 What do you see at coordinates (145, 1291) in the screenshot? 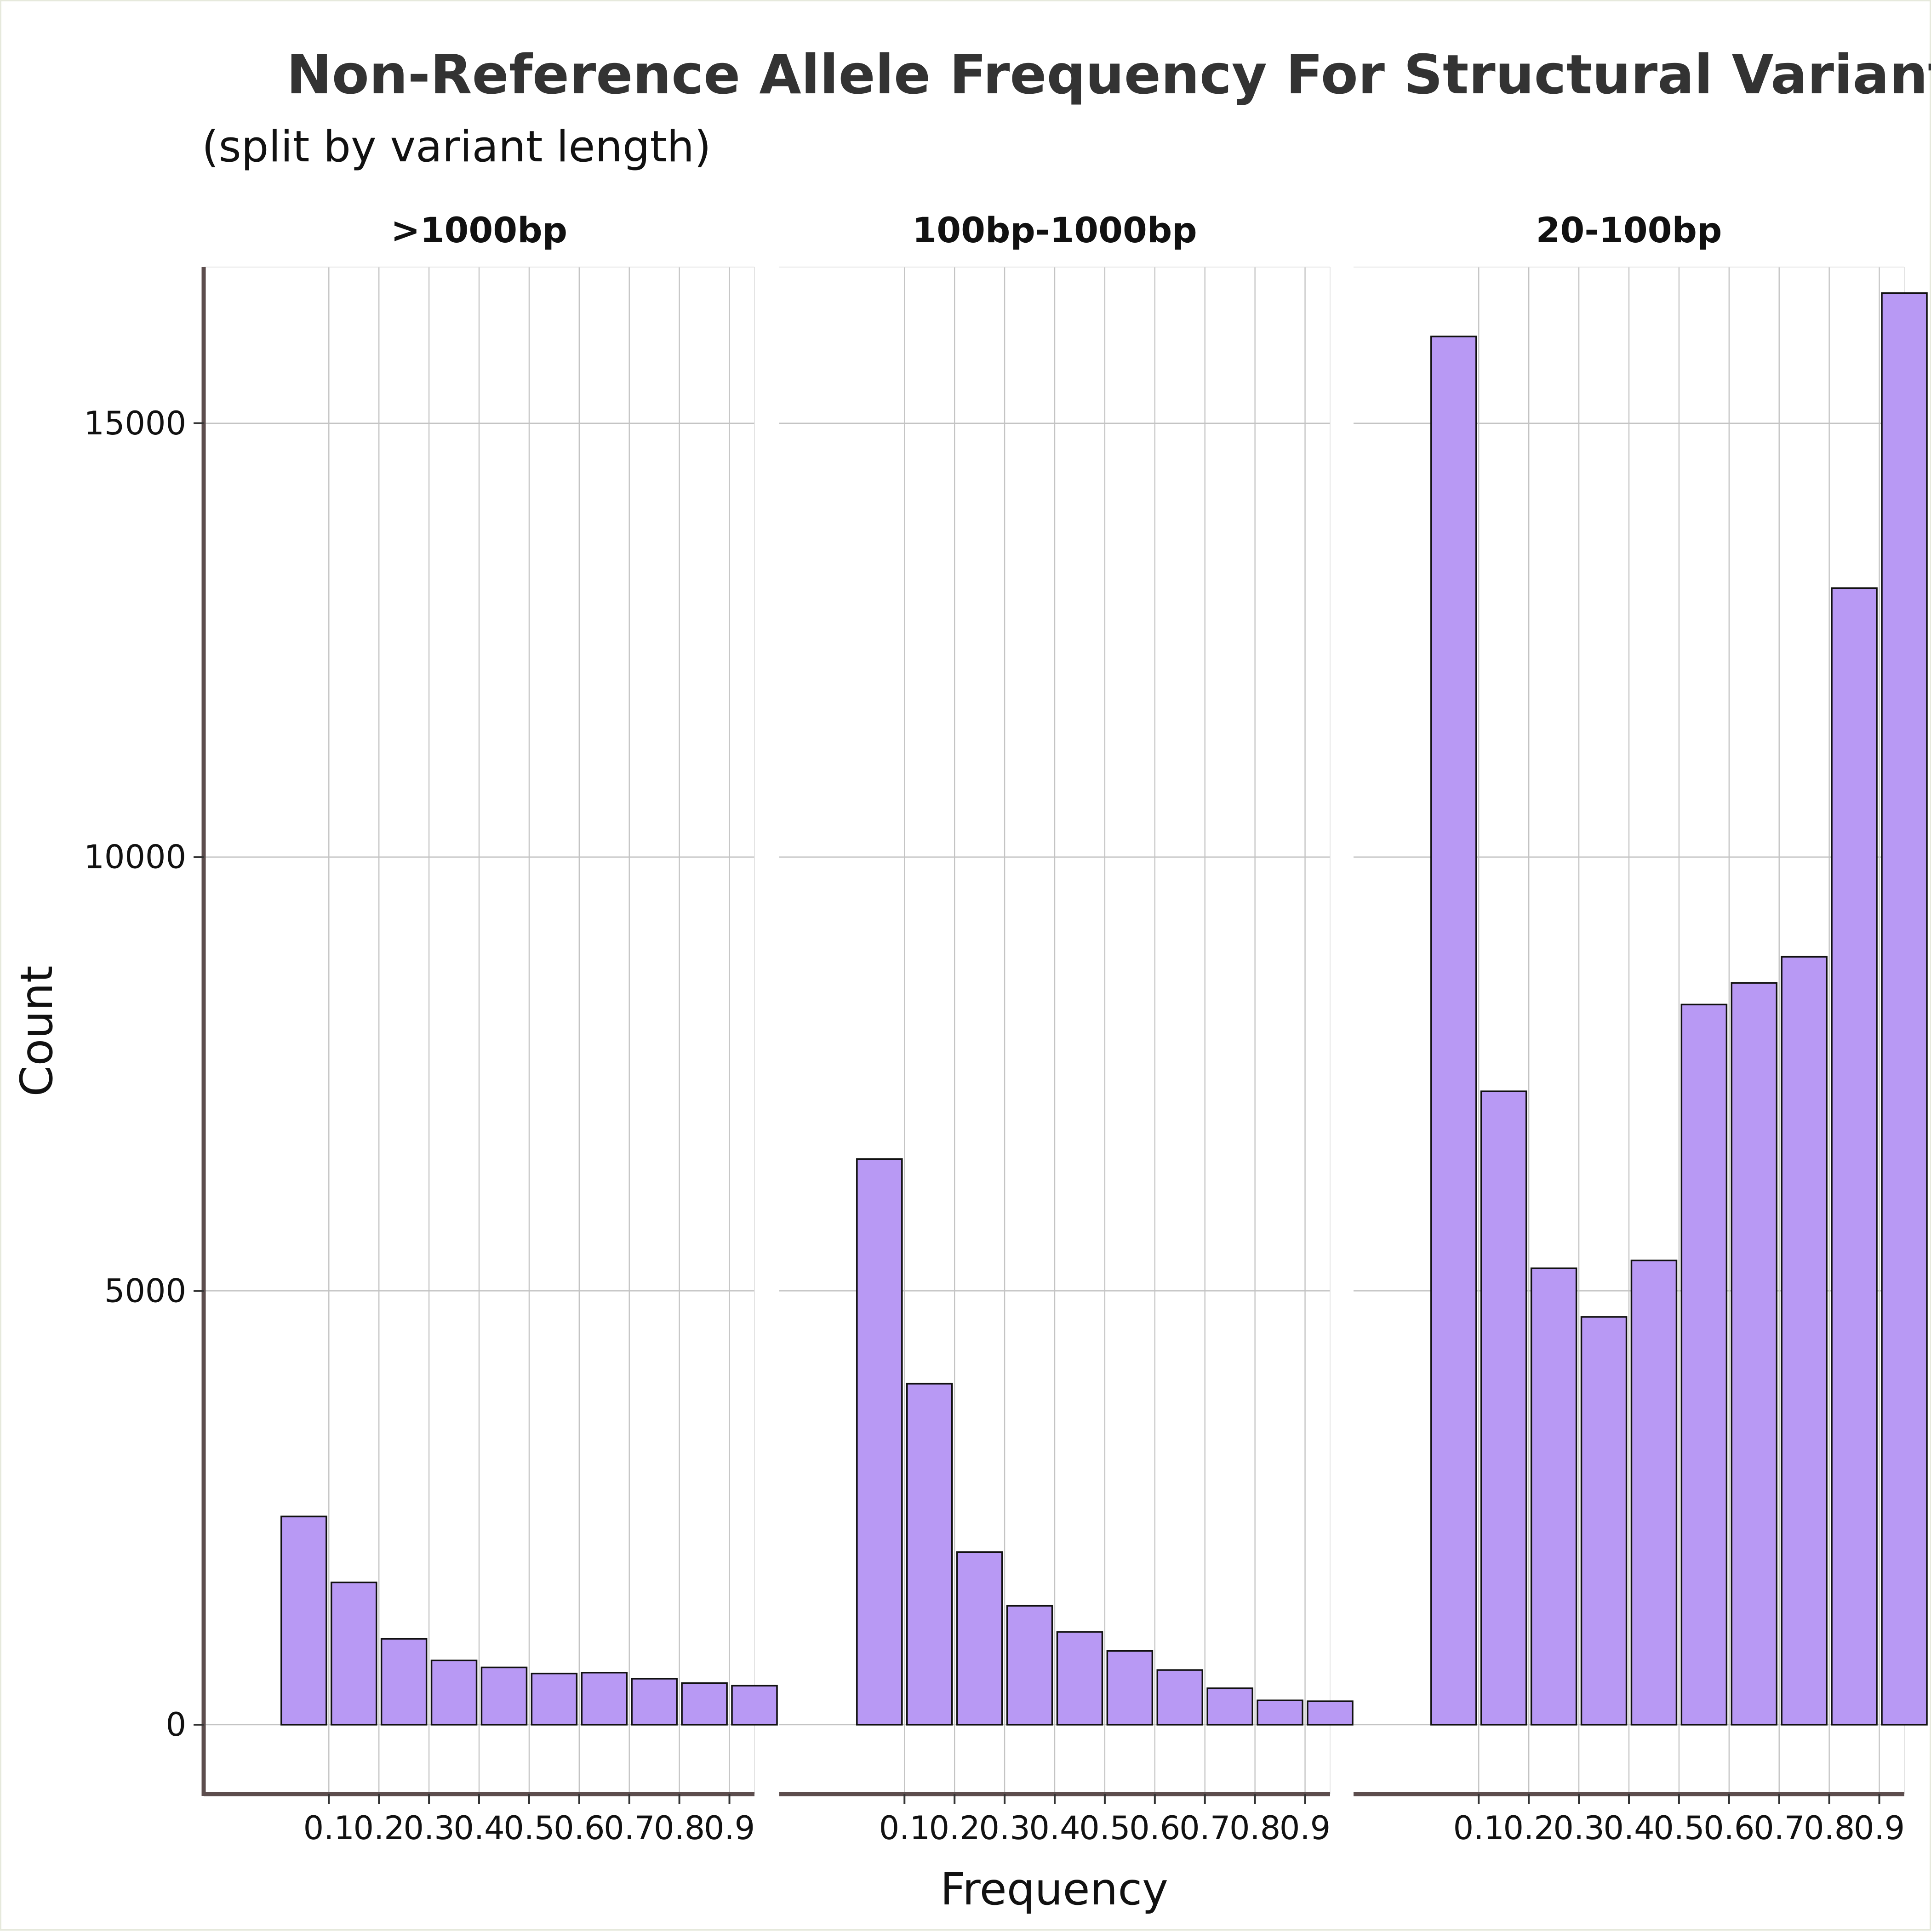
I see `y-tick-label: 5000` at bounding box center [145, 1291].